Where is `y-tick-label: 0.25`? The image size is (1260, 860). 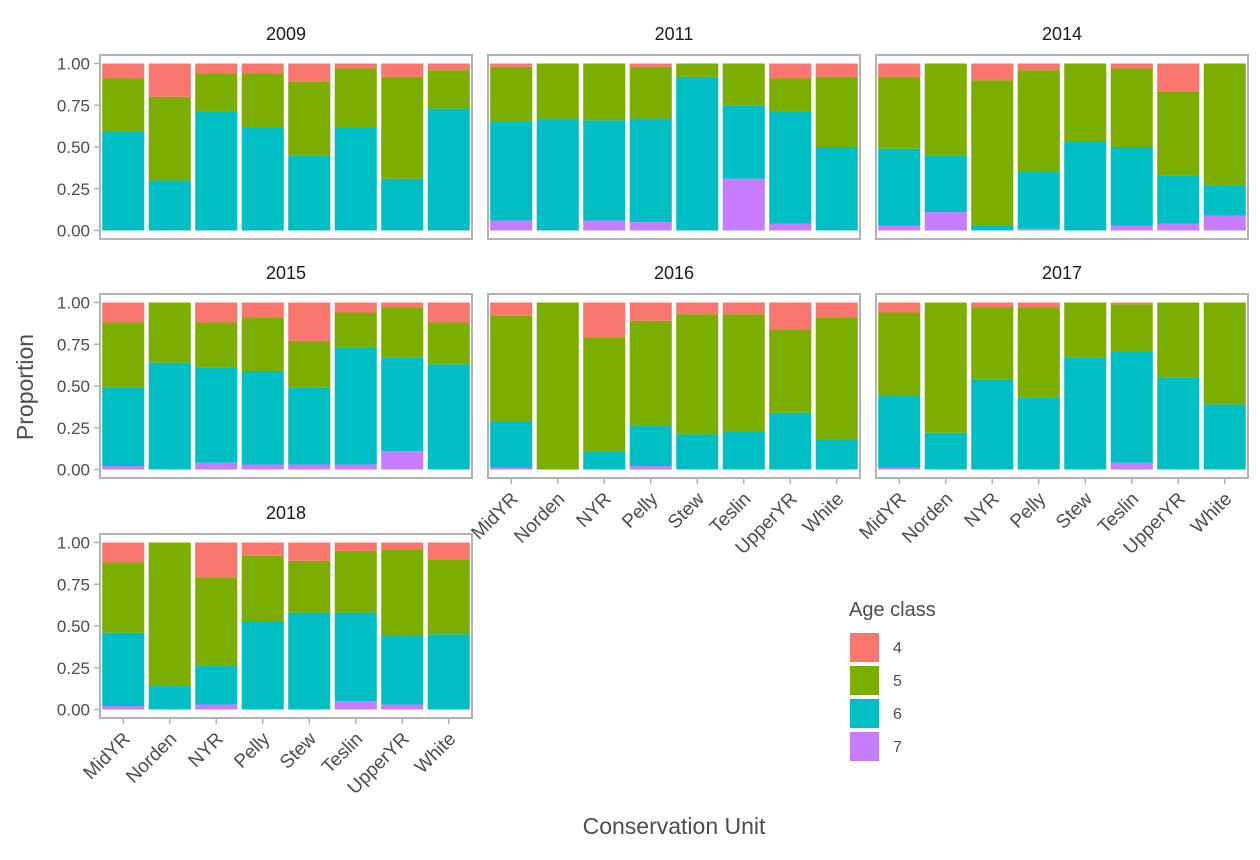
y-tick-label: 0.25 is located at coordinates (73, 428).